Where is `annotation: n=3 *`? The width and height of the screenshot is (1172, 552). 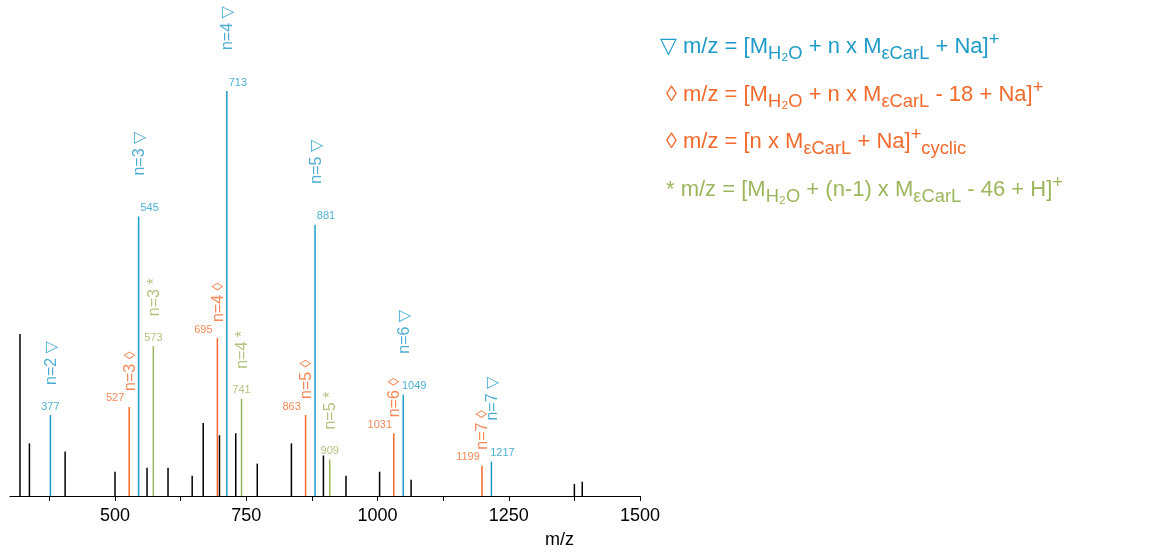
annotation: n=3 * is located at coordinates (153, 297).